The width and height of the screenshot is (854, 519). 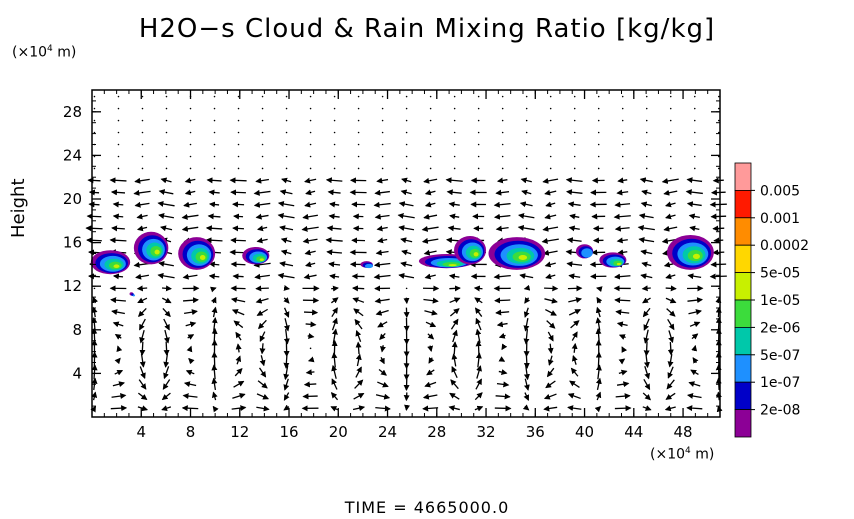 What do you see at coordinates (780, 301) in the screenshot?
I see `colorbar-label: 1e-05` at bounding box center [780, 301].